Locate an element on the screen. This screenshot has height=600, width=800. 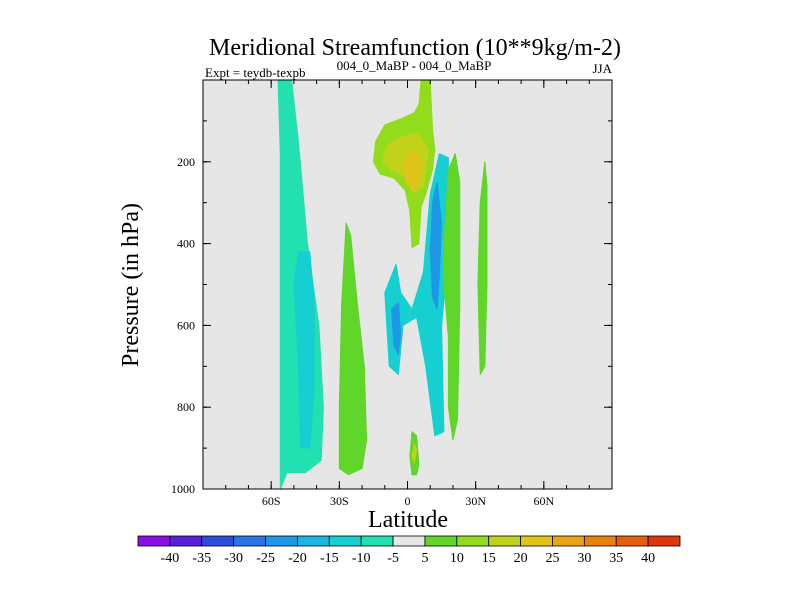
y-axis-label: Pressure (in hPa) is located at coordinates (131, 285).